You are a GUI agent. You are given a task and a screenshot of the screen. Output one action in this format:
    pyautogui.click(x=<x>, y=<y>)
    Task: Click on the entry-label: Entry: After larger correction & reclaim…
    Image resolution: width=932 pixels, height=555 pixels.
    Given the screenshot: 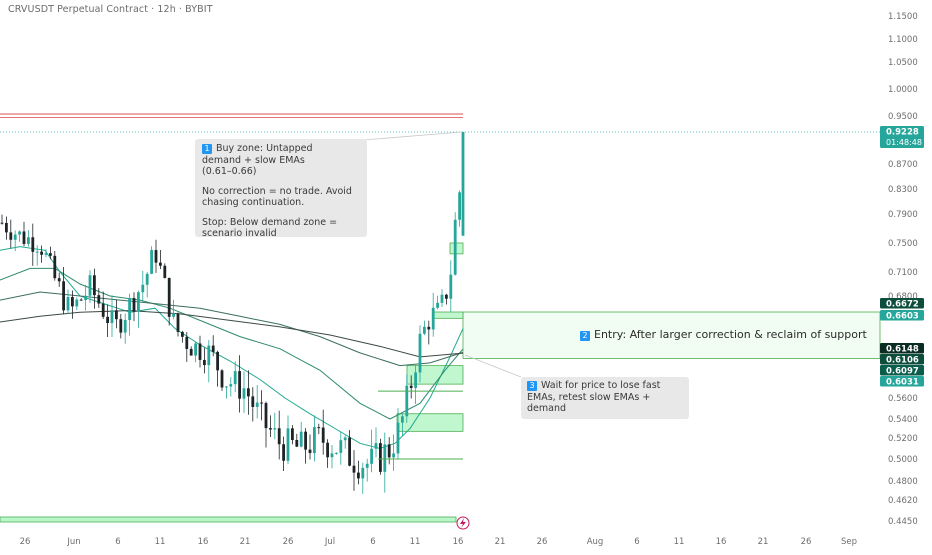 What is the action you would take?
    pyautogui.click(x=730, y=334)
    